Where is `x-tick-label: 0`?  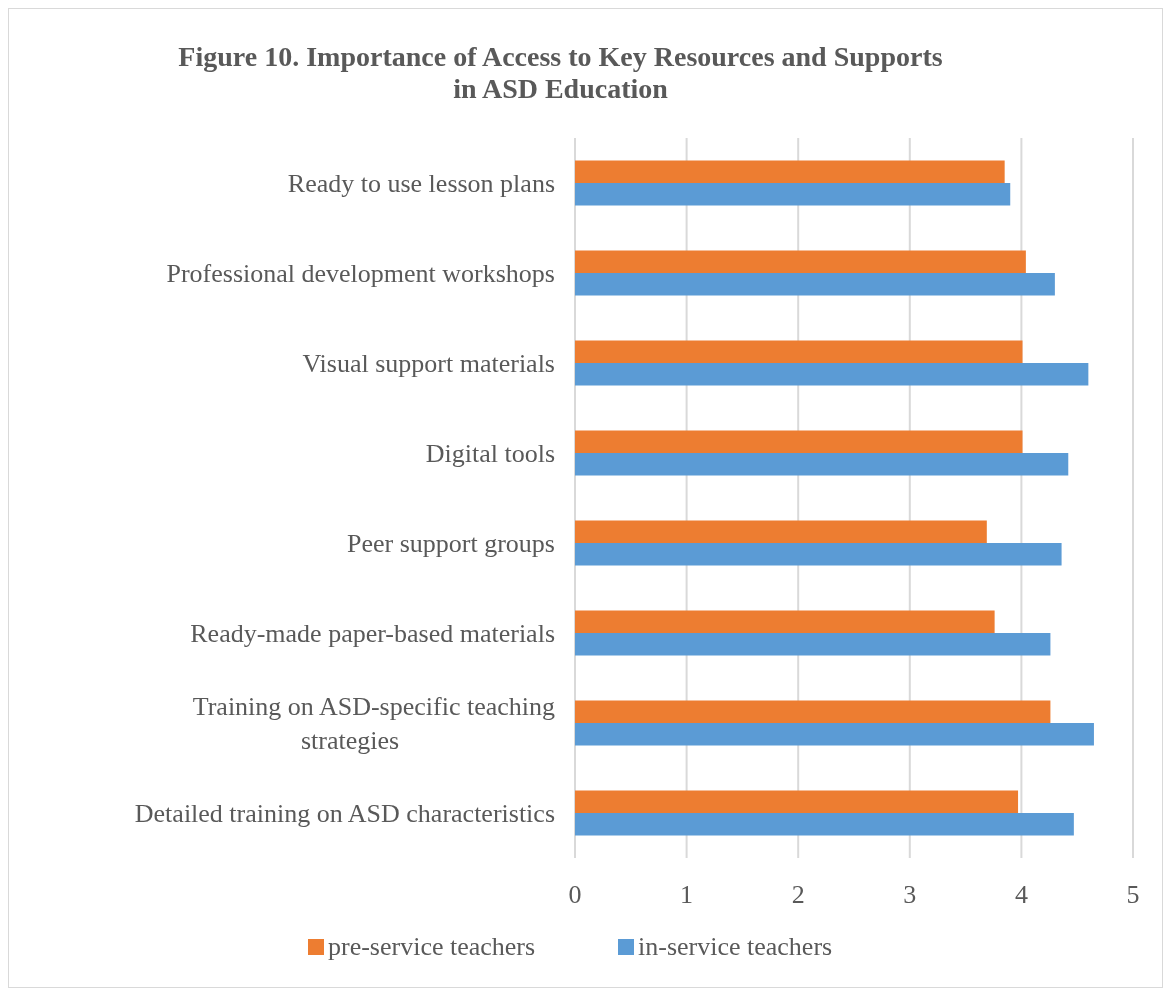 x-tick-label: 0 is located at coordinates (575, 894).